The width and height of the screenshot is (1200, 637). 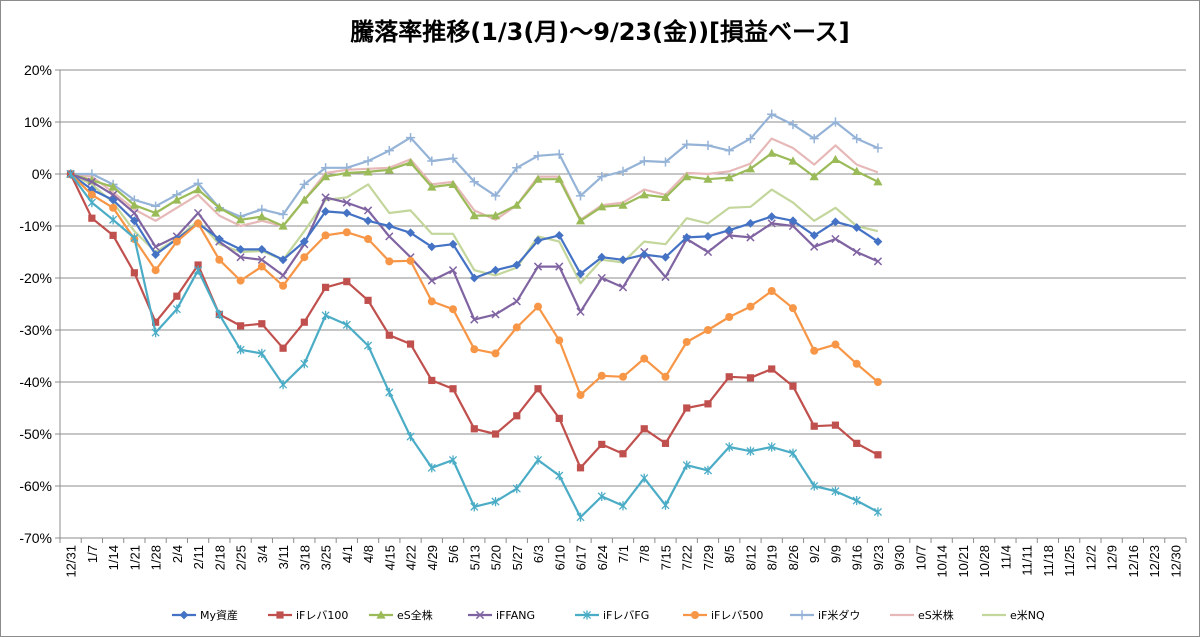 What do you see at coordinates (899, 557) in the screenshot?
I see `x-tick-label: 9/30` at bounding box center [899, 557].